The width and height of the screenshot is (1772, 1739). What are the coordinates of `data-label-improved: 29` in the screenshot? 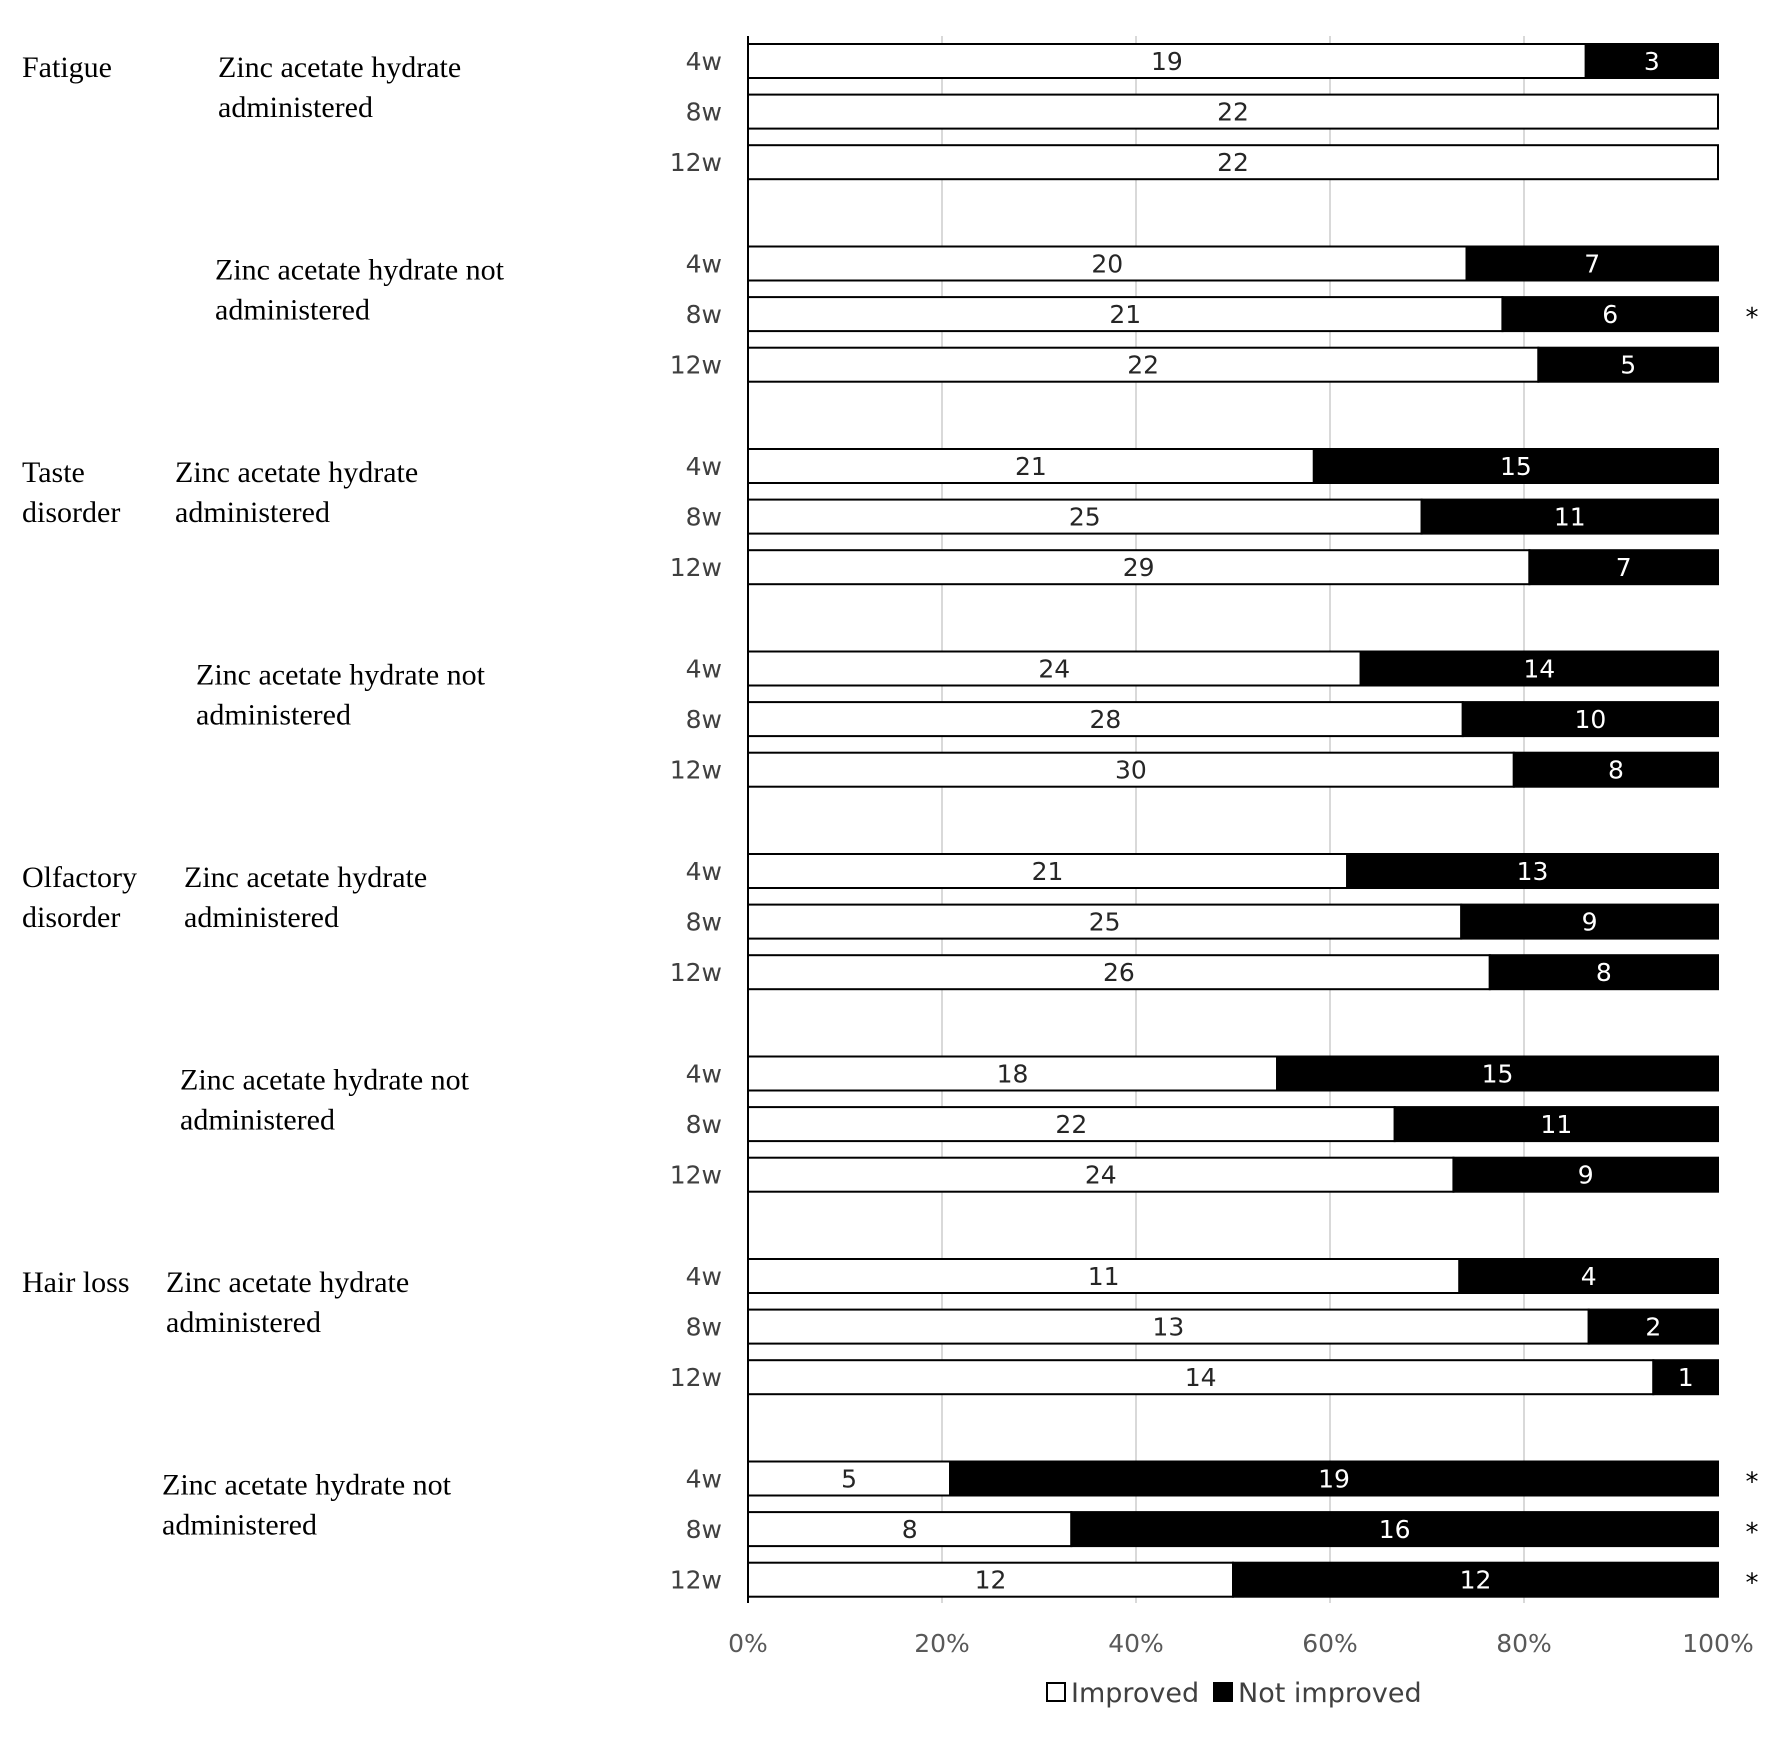 It's located at (1139, 567).